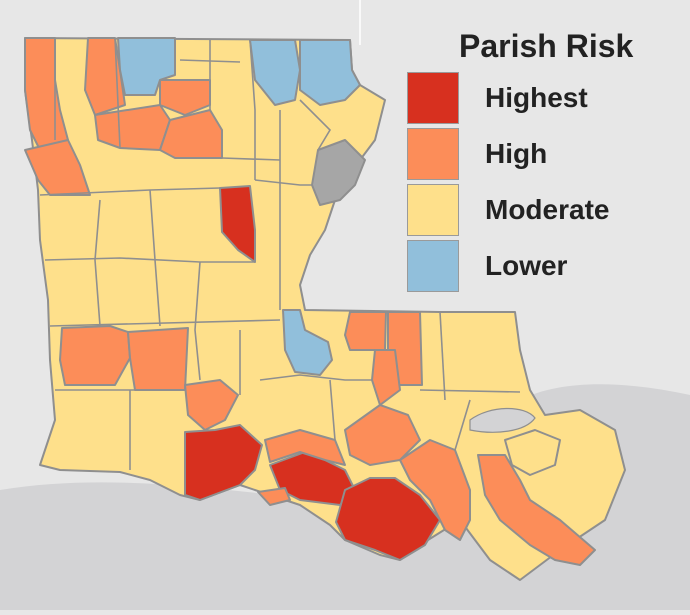  I want to click on legend-item-lower: Lower, so click(545, 268).